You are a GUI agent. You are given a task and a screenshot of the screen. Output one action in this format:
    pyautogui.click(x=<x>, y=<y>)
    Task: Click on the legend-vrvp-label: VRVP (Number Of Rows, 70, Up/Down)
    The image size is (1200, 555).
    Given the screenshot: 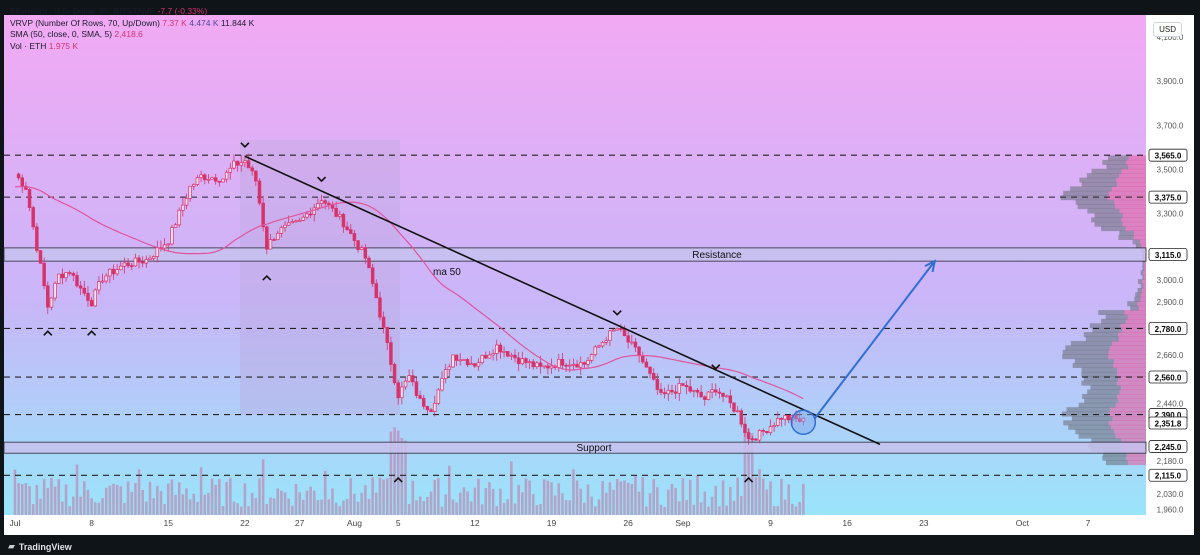 What is the action you would take?
    pyautogui.click(x=85, y=22)
    